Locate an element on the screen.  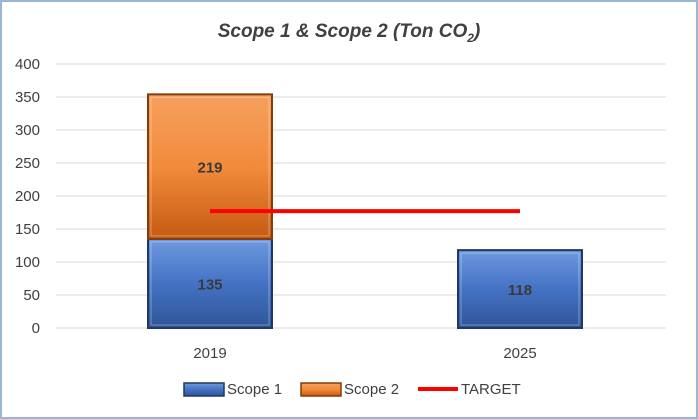
y-axis-ticks: 0 50 100 150 200 250 300 350 400 is located at coordinates (27, 196).